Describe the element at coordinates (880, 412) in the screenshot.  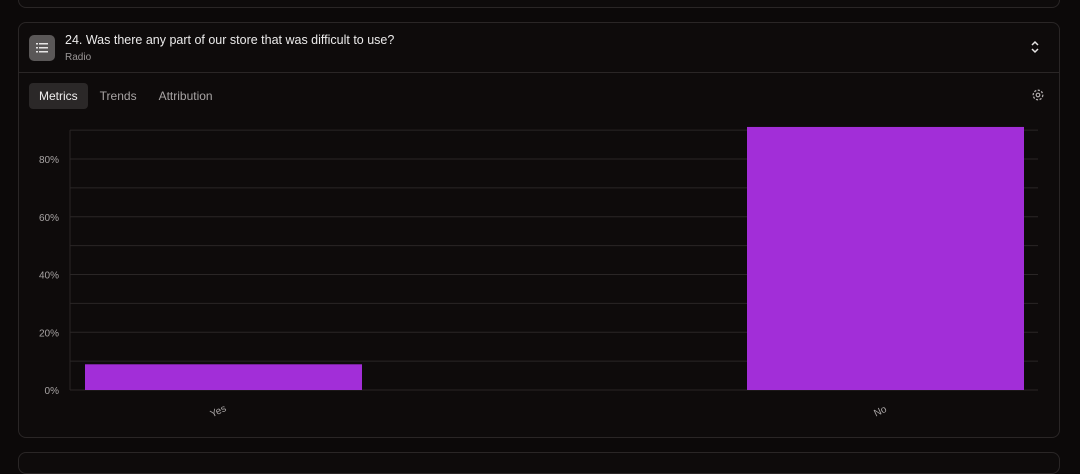
I see `x-tick-label: No` at that location.